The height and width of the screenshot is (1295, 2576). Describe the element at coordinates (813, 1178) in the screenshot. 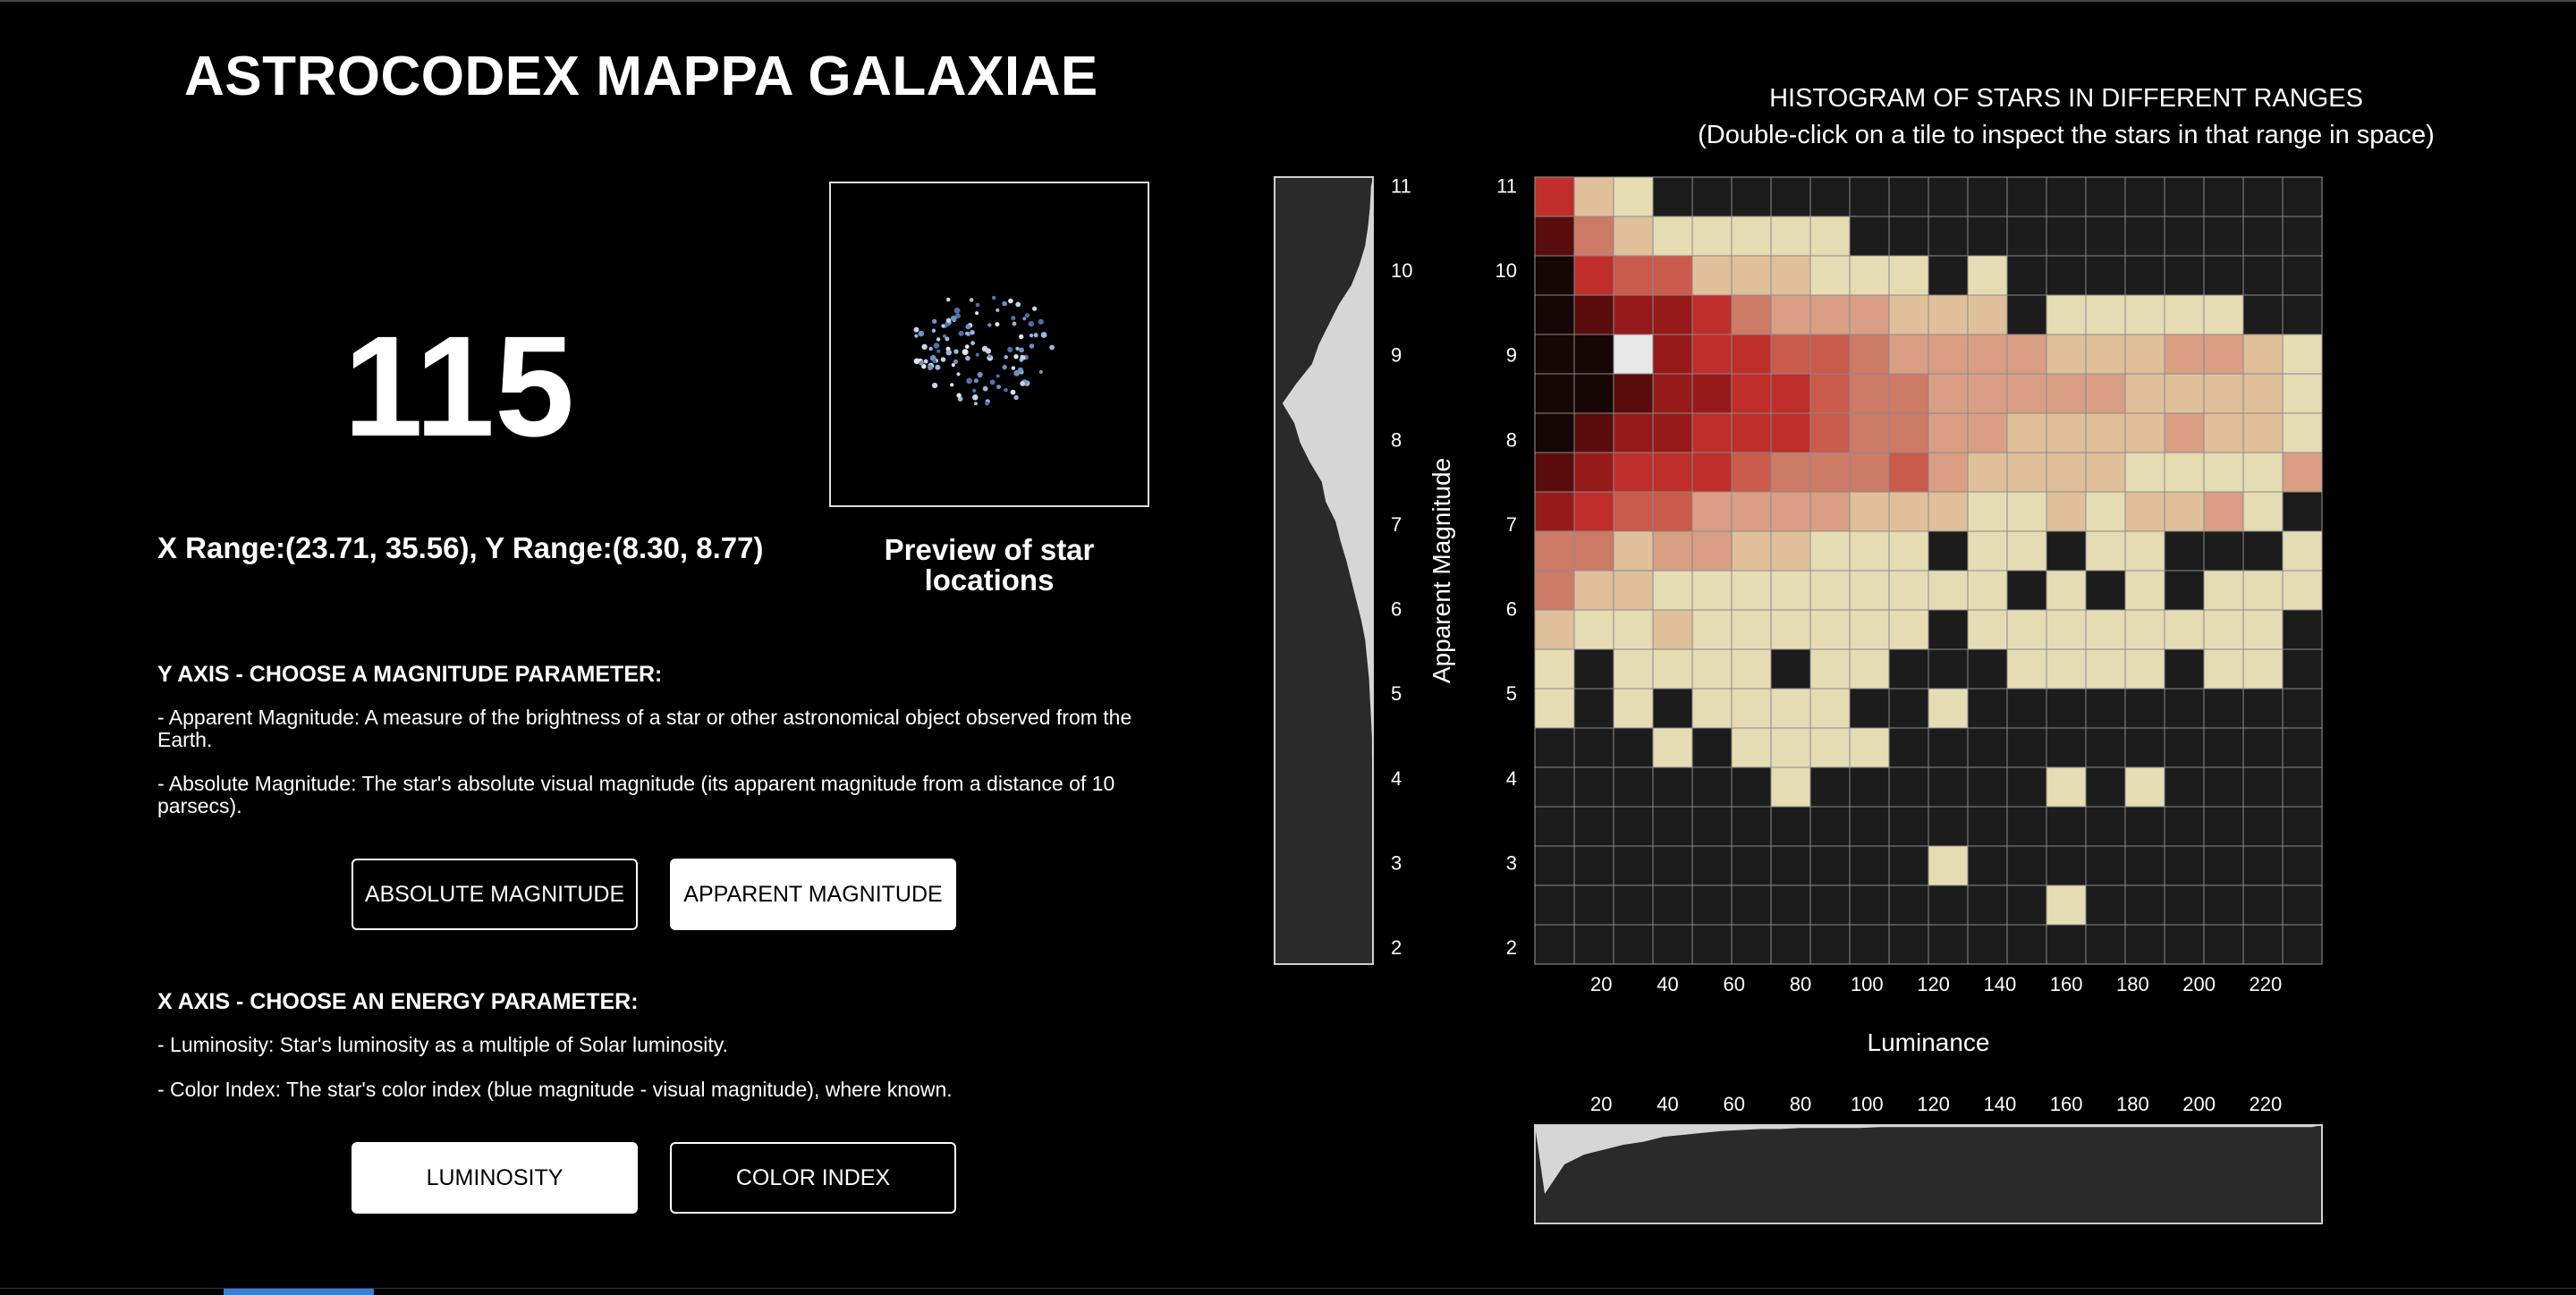

I see `color-index-button: COLOR INDEX` at that location.